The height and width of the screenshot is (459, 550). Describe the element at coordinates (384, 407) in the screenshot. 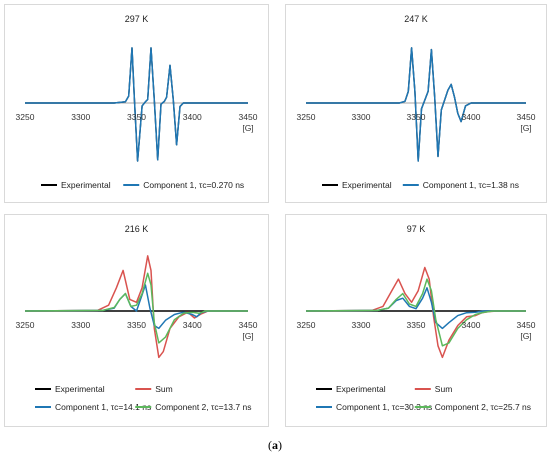

I see `legend-label: Component 1, τc=30.3 ns` at that location.